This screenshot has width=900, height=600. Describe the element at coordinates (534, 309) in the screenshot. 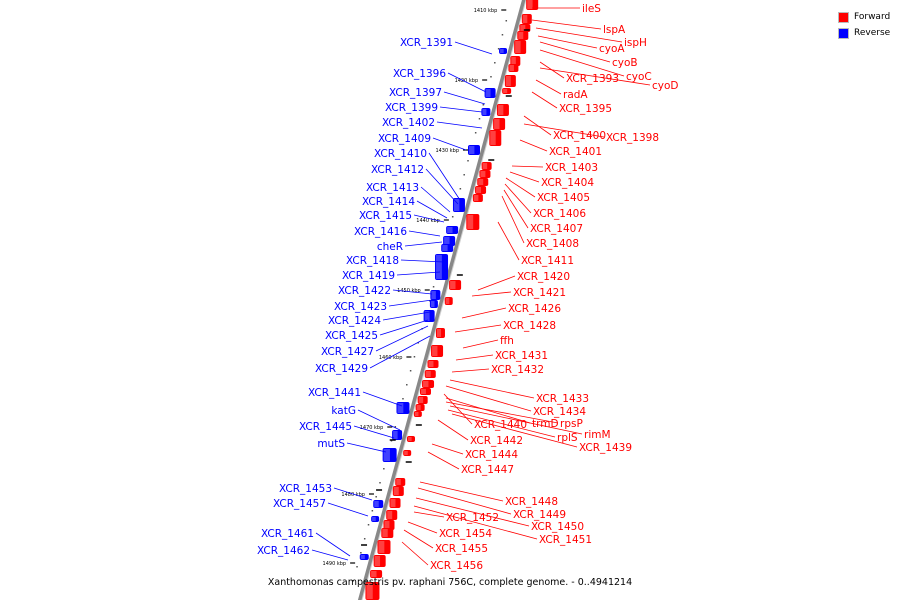

I see `forward-gene-label-xcr_1426: XCR_1426` at that location.